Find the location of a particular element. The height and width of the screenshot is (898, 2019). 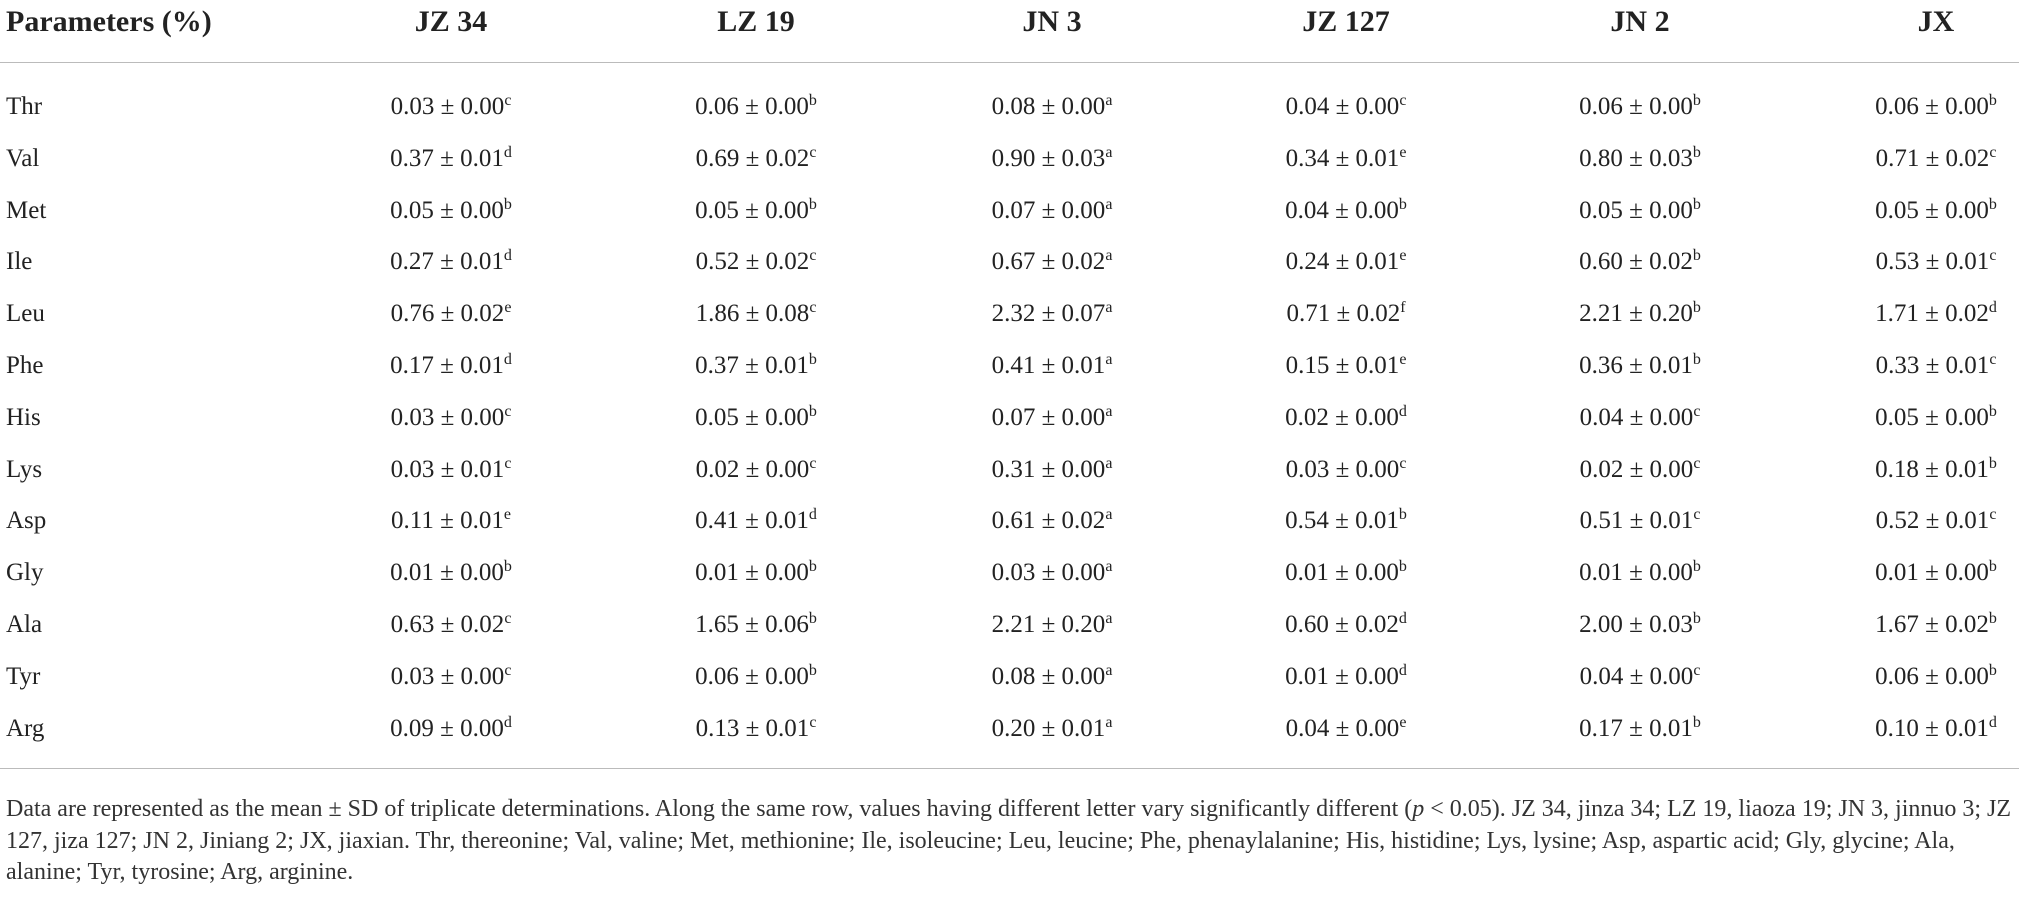

value: 0.61 ± 0.02 is located at coordinates (1048, 521).